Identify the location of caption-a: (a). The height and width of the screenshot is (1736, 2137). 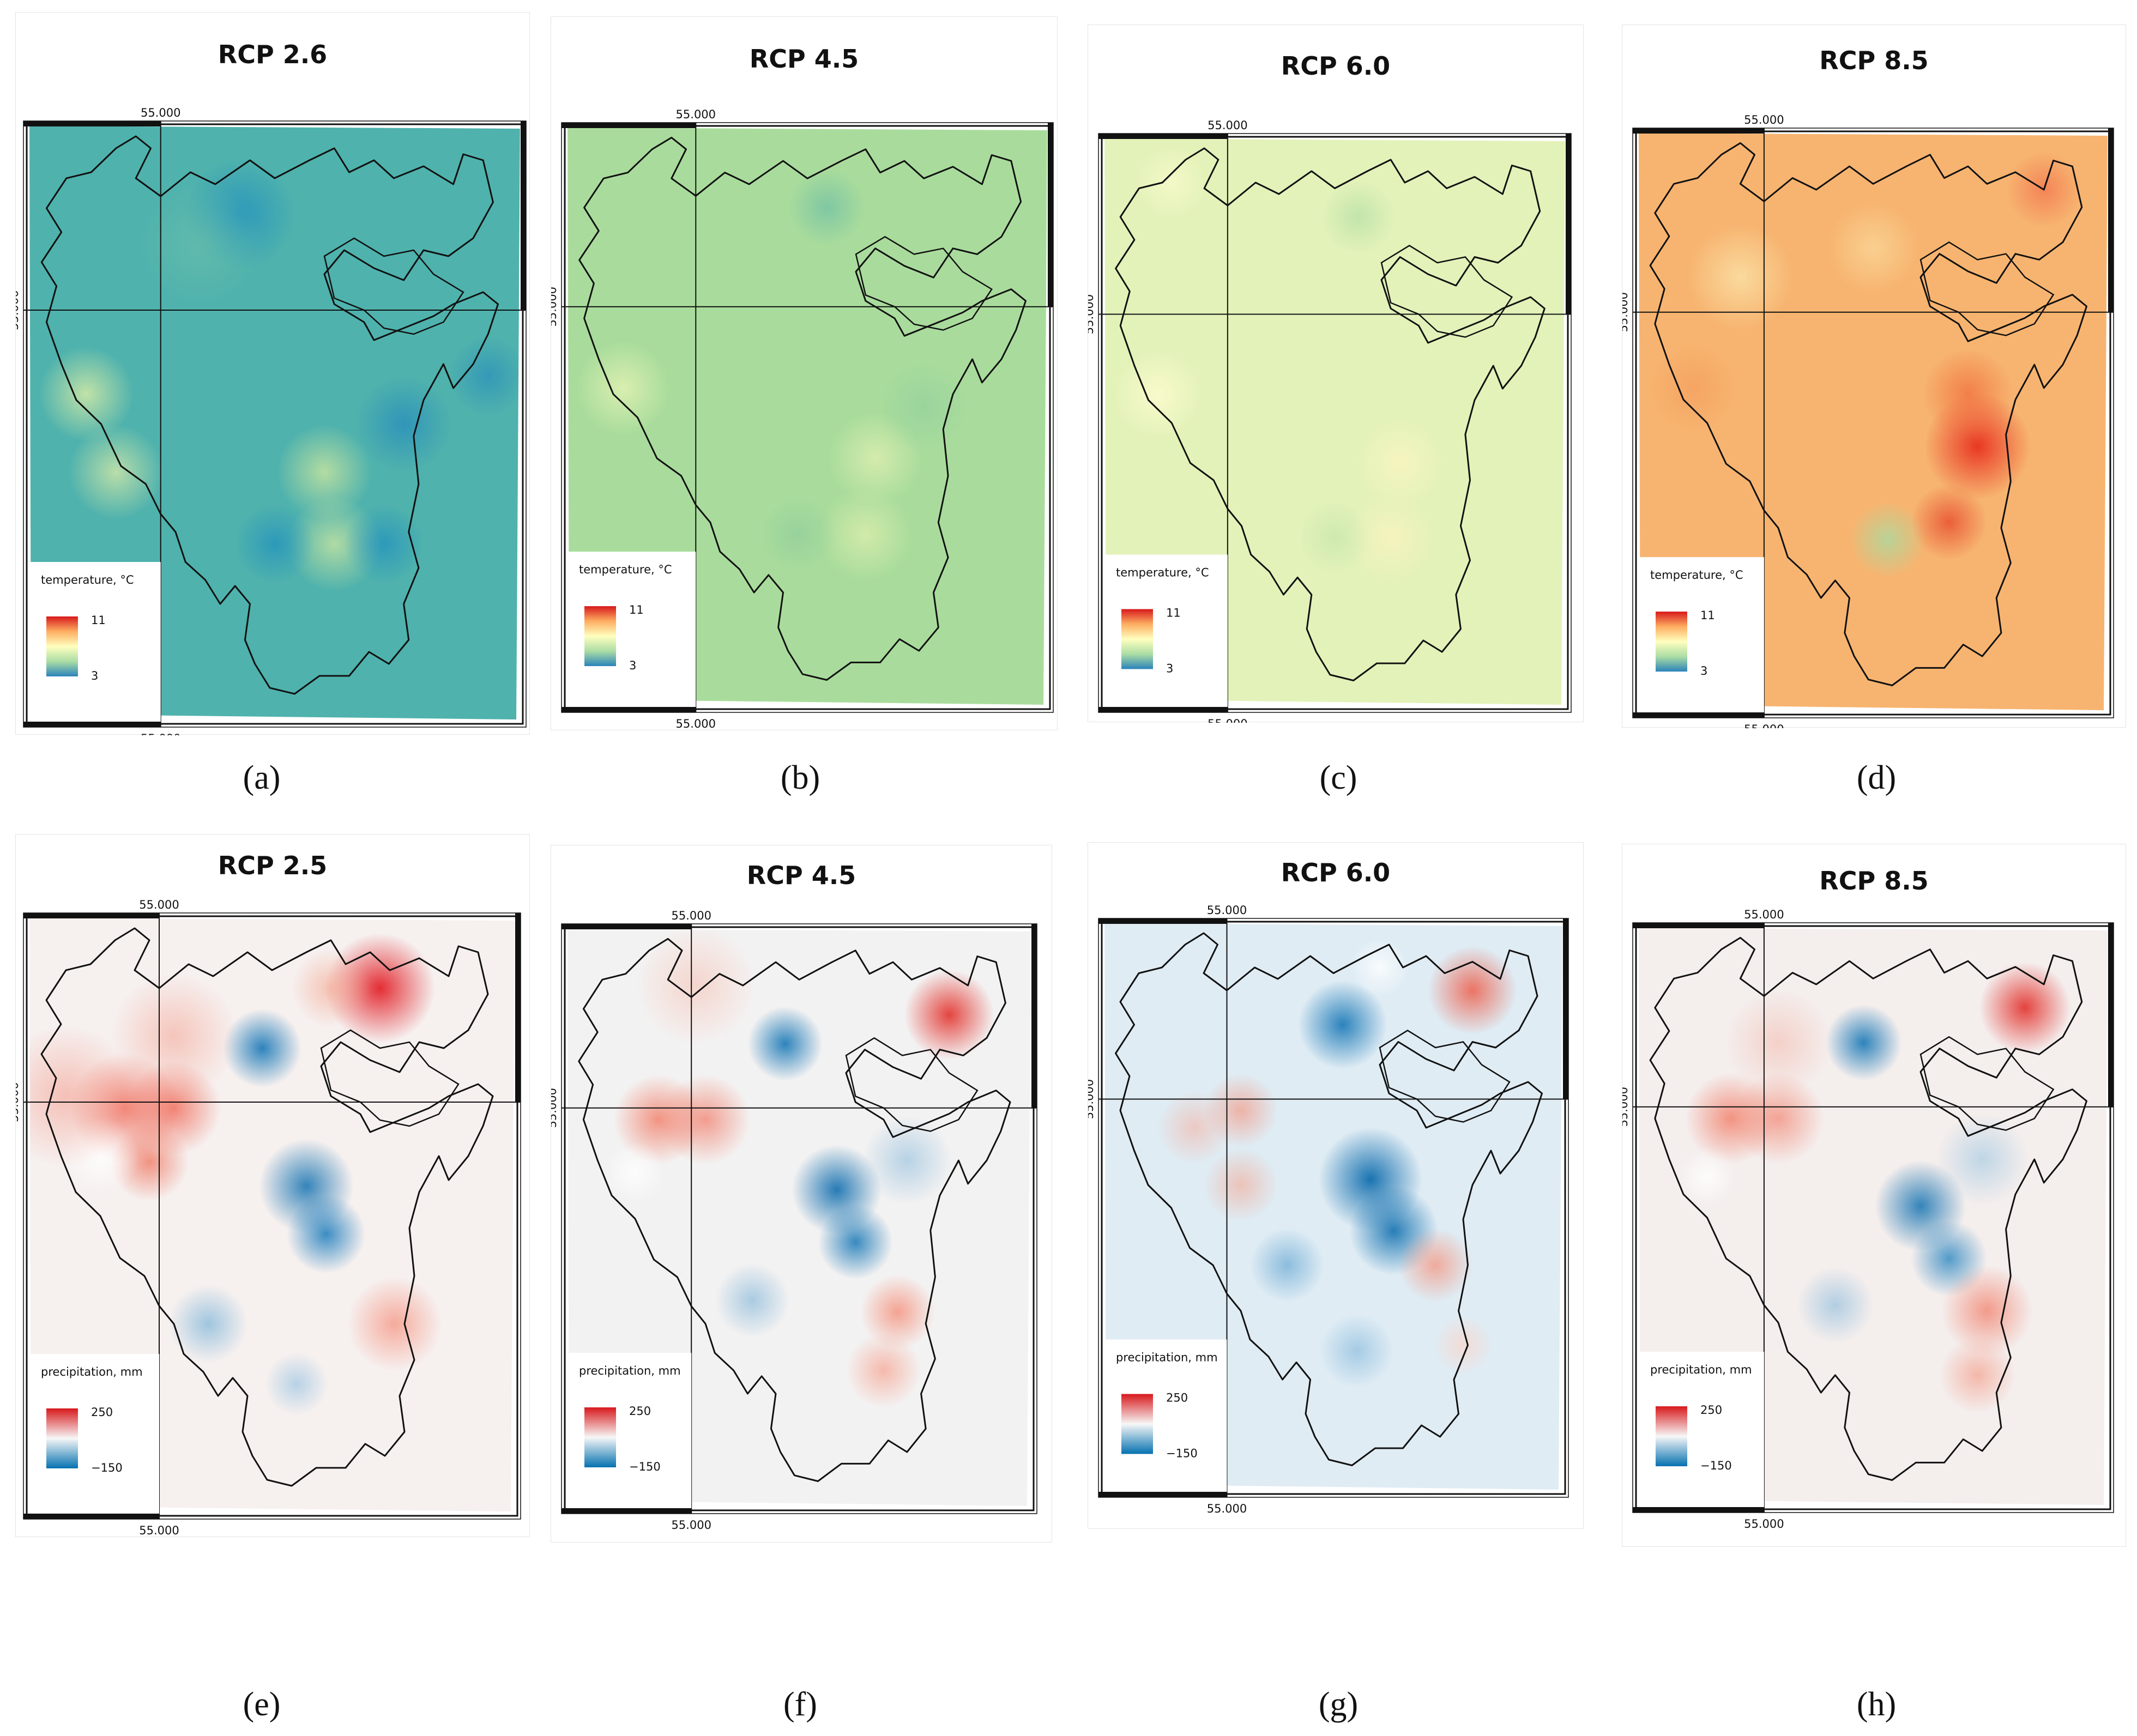
(262, 777).